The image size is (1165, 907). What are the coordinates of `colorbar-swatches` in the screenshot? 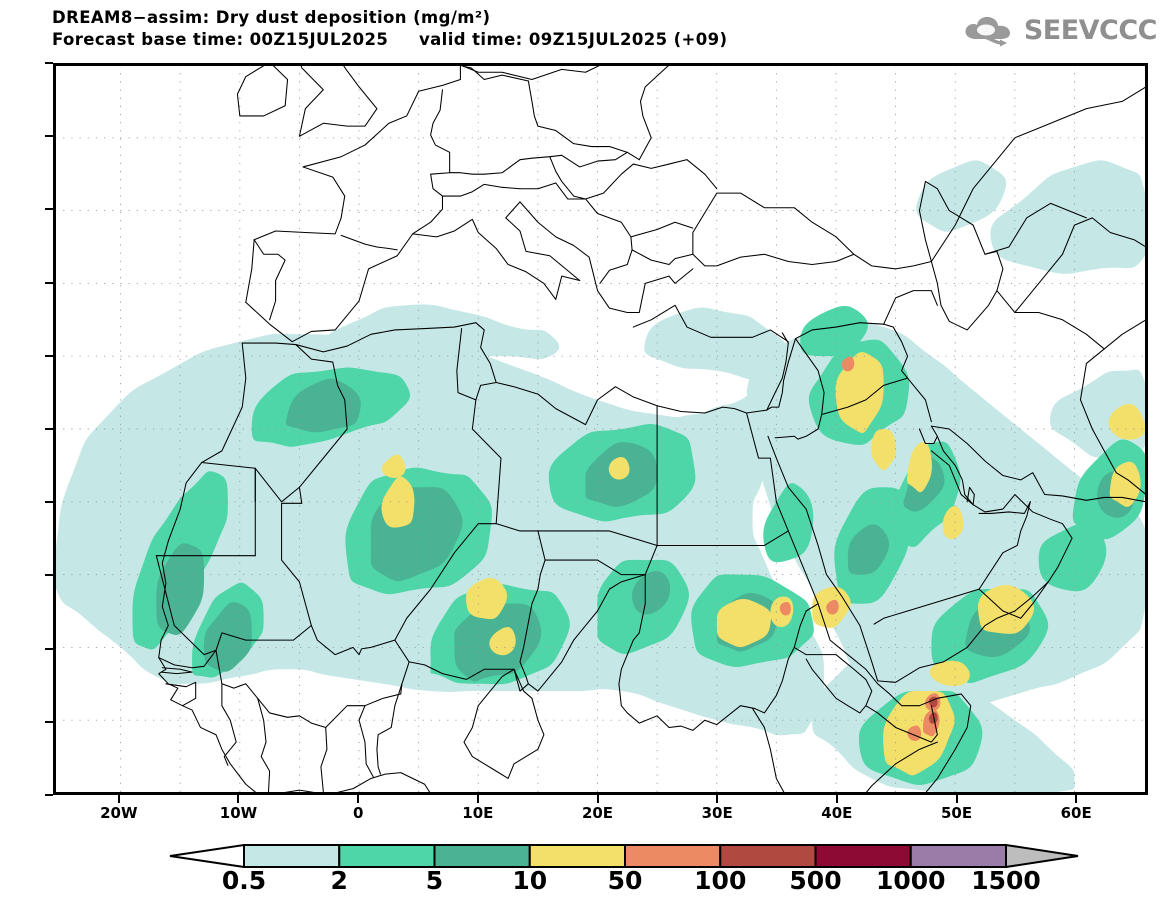 It's located at (624, 855).